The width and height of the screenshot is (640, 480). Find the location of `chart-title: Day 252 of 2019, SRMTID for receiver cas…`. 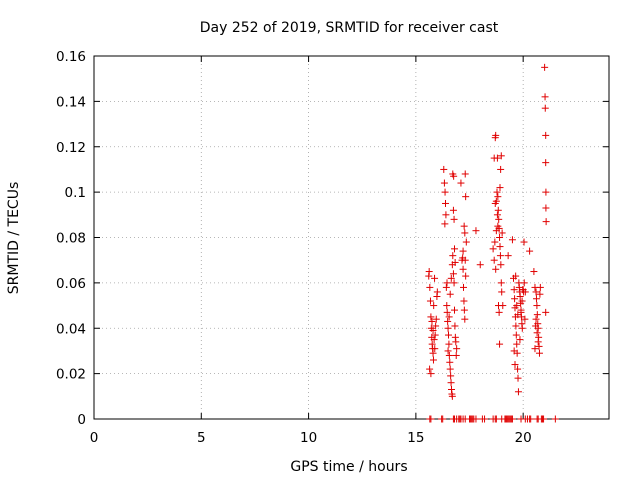

chart-title: Day 252 of 2019, SRMTID for receiver cas… is located at coordinates (349, 28).